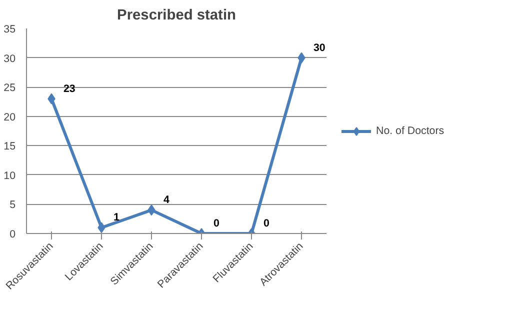 The image size is (526, 330). I want to click on data-label: 30, so click(320, 48).